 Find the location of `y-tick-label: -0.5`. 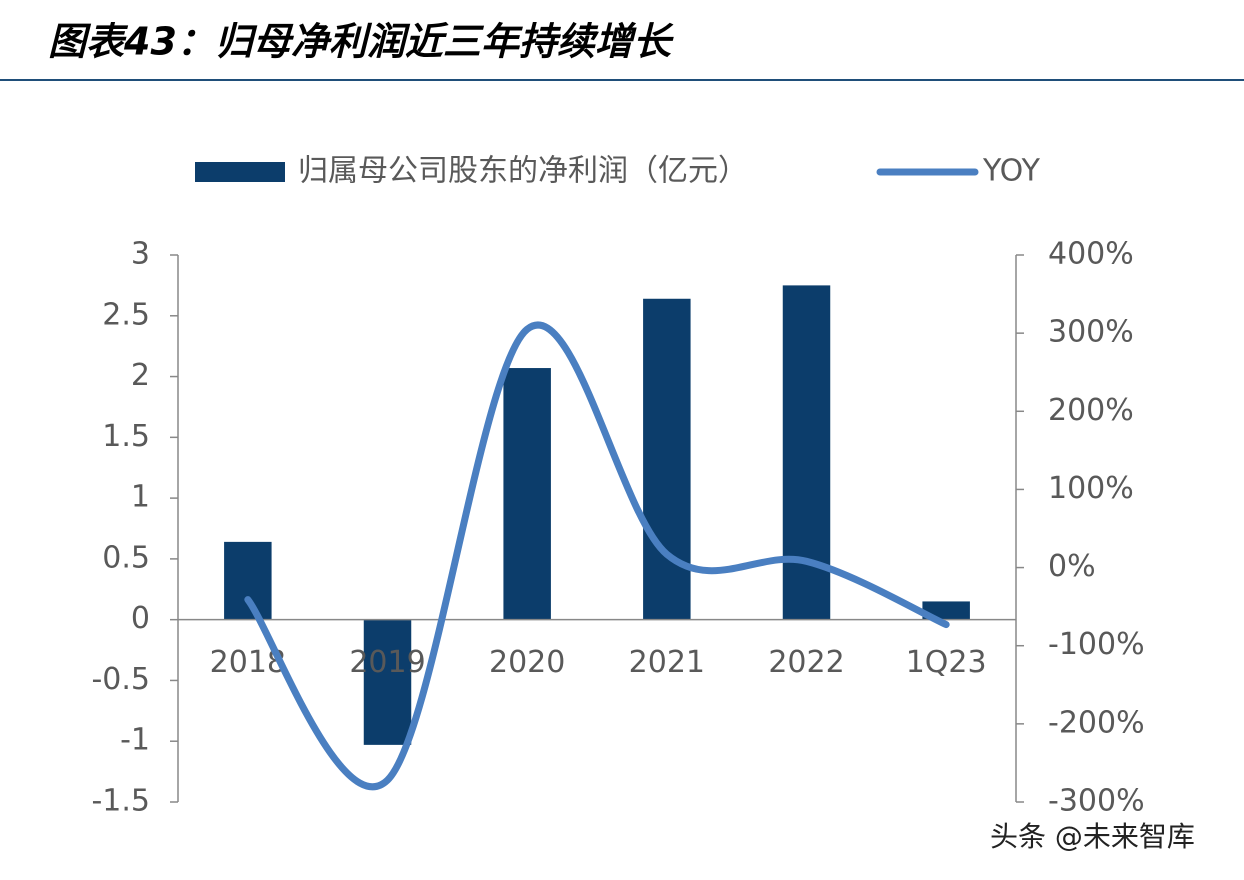

y-tick-label: -0.5 is located at coordinates (120, 679).